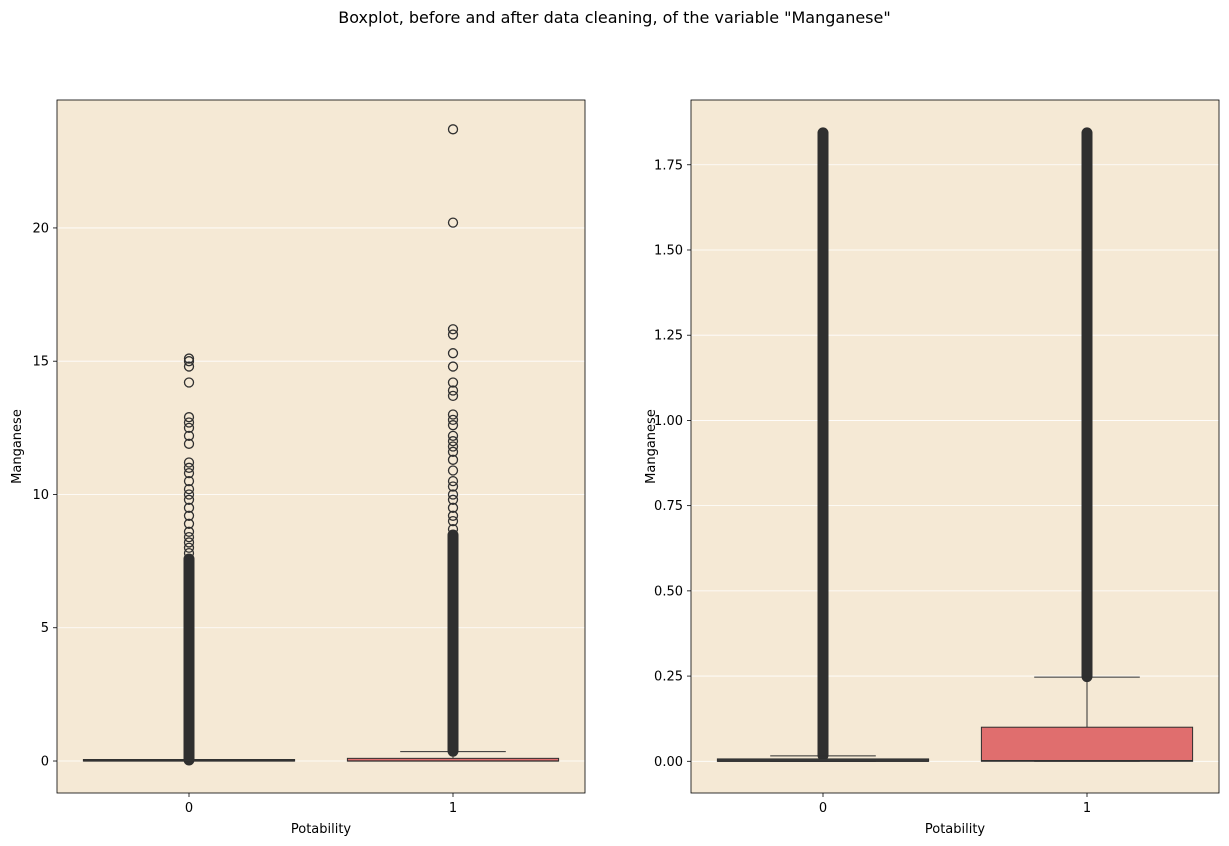  I want to click on y-tick-label: 5, so click(45, 628).